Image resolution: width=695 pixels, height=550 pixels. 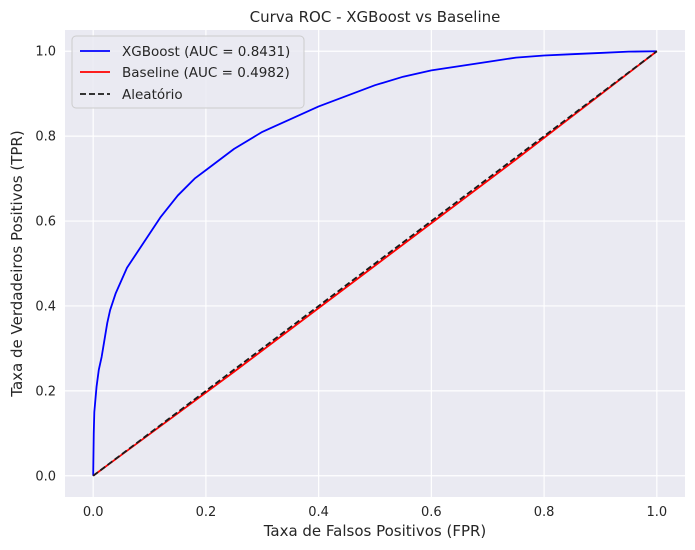 I want to click on y-tick-label-1: 0.2, so click(x=45, y=391).